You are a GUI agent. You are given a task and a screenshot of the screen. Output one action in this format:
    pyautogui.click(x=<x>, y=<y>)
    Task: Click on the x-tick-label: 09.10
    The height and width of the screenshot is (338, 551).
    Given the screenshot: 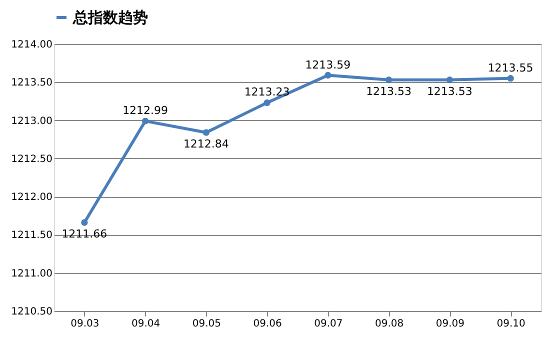 What is the action you would take?
    pyautogui.click(x=511, y=324)
    